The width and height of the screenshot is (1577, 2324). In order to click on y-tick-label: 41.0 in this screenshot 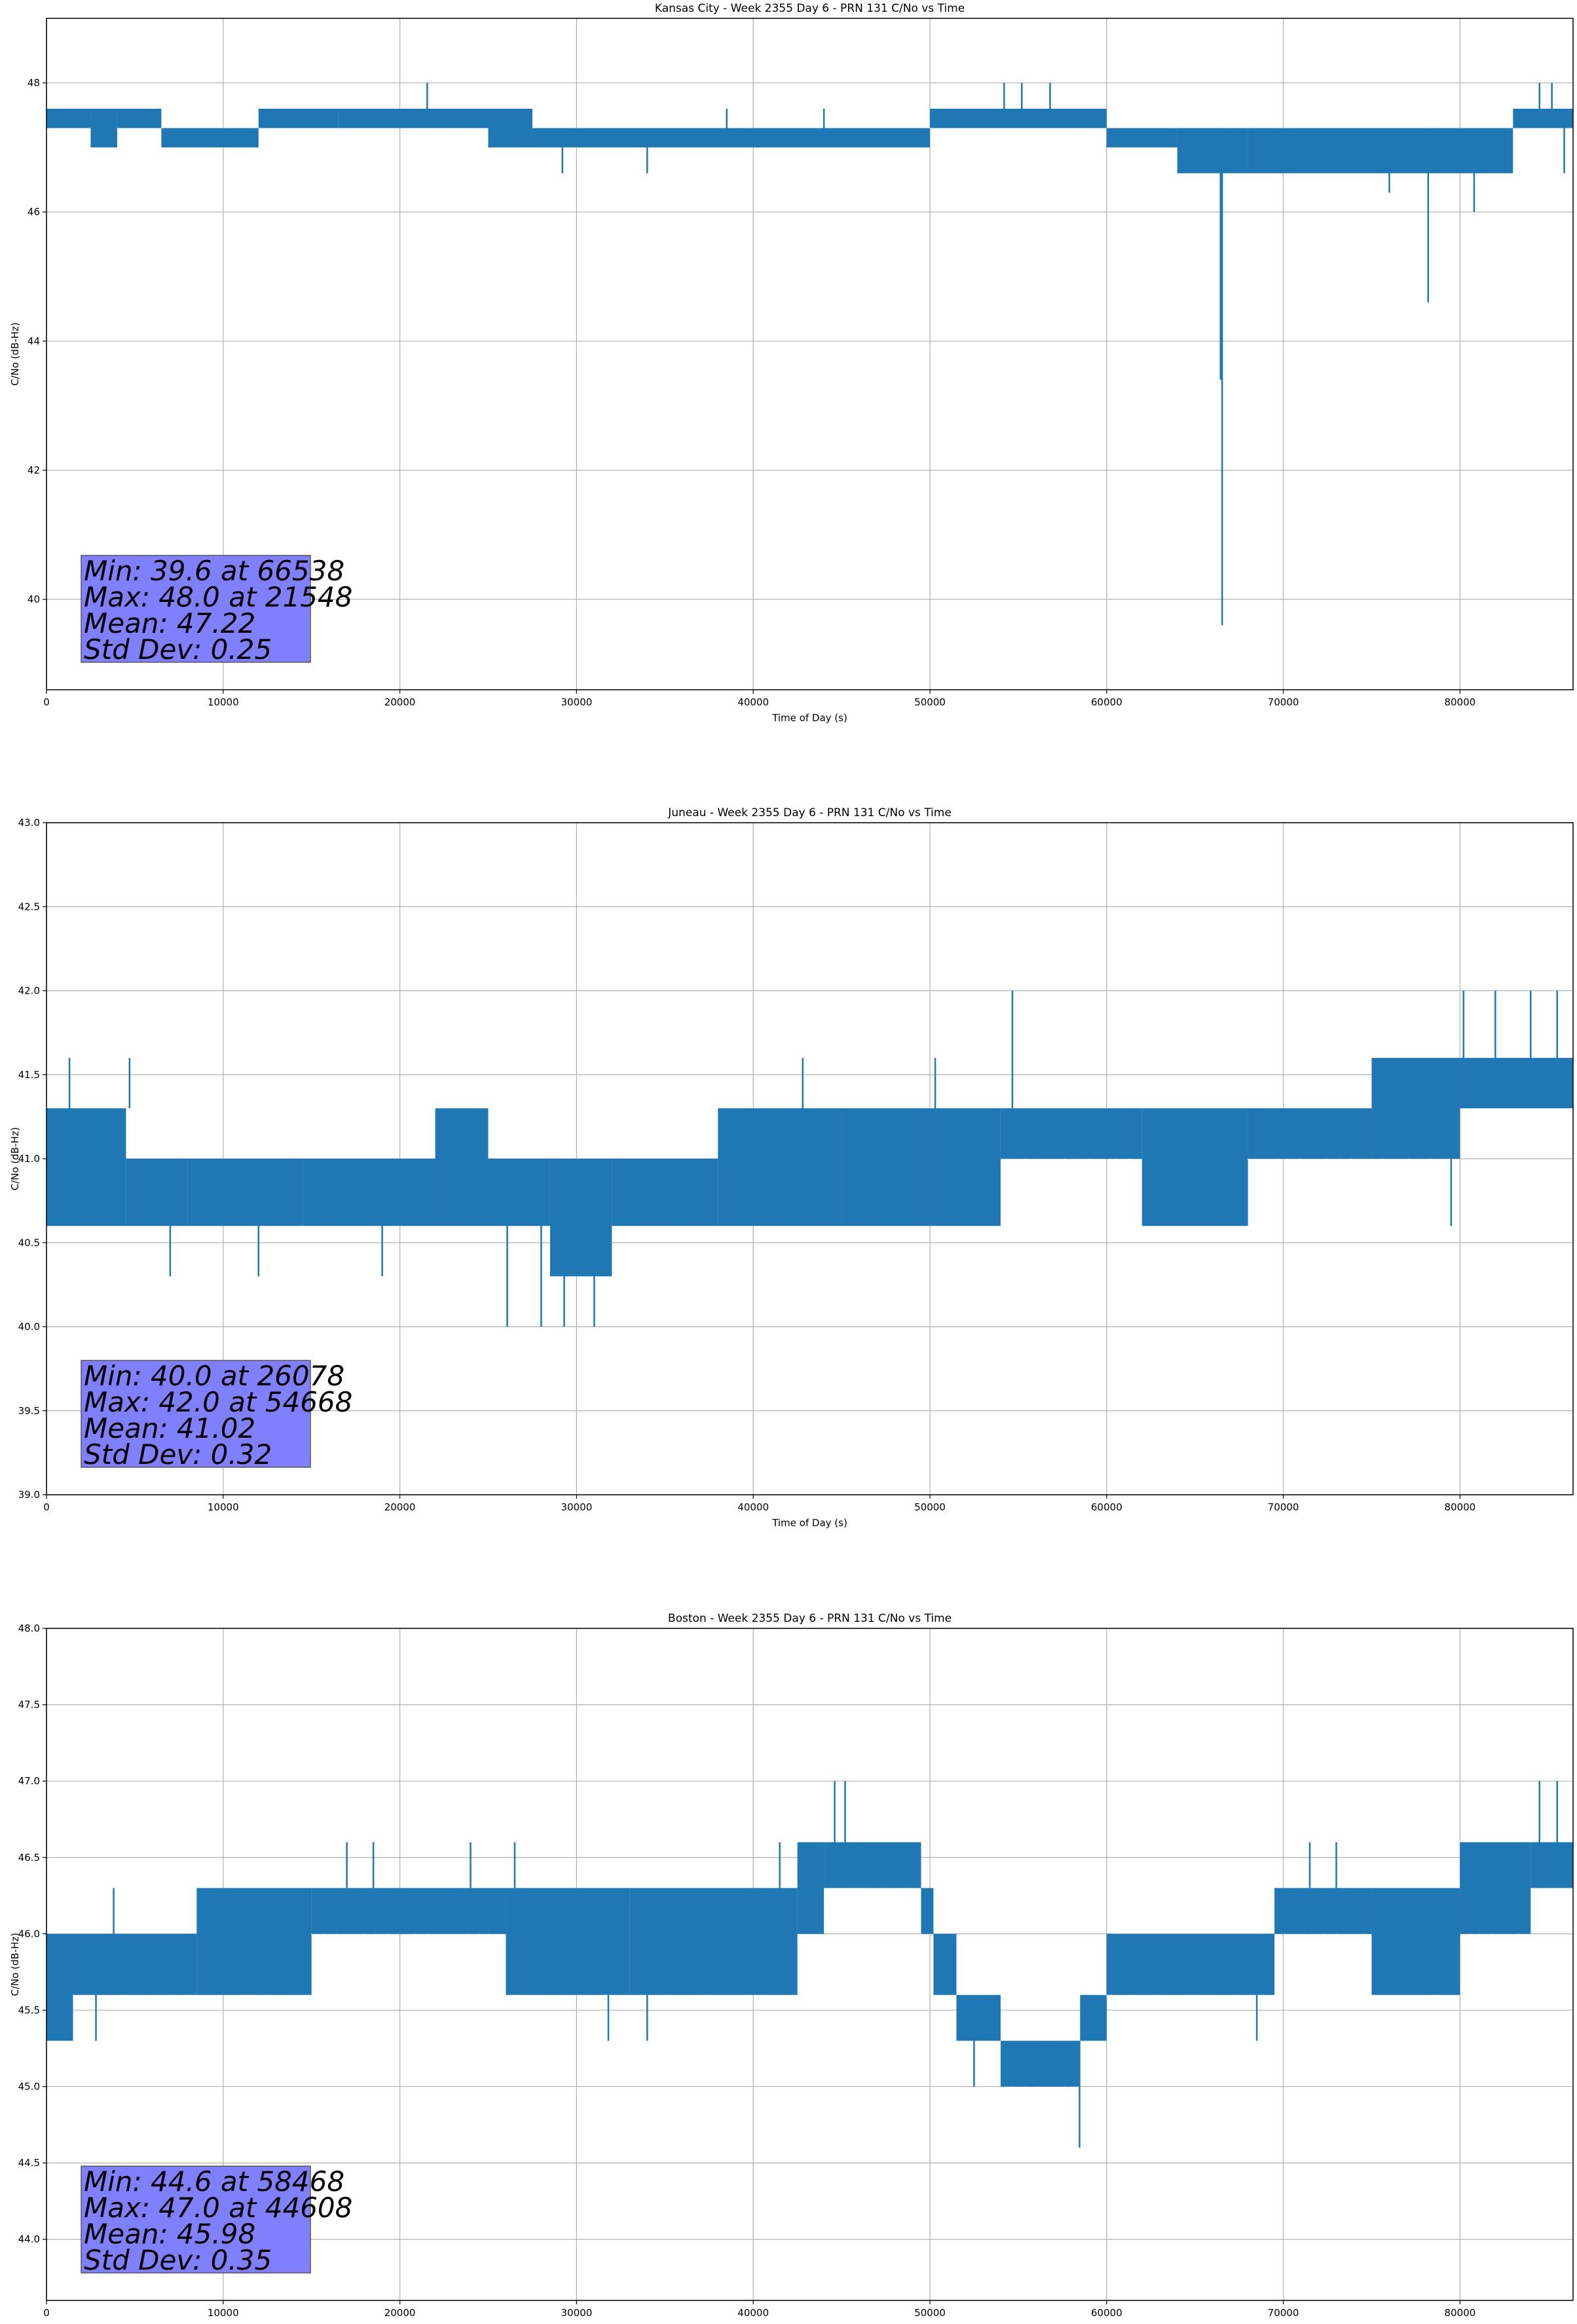, I will do `click(29, 1159)`.